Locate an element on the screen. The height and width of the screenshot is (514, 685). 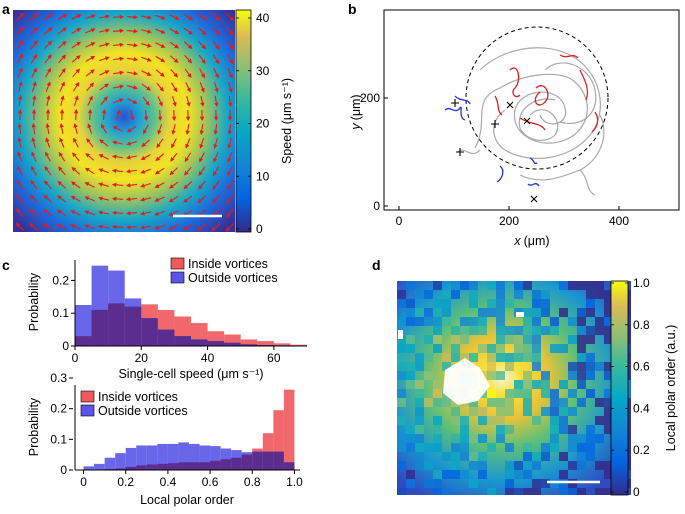
ytick-label: 0.3 is located at coordinates (58, 378).